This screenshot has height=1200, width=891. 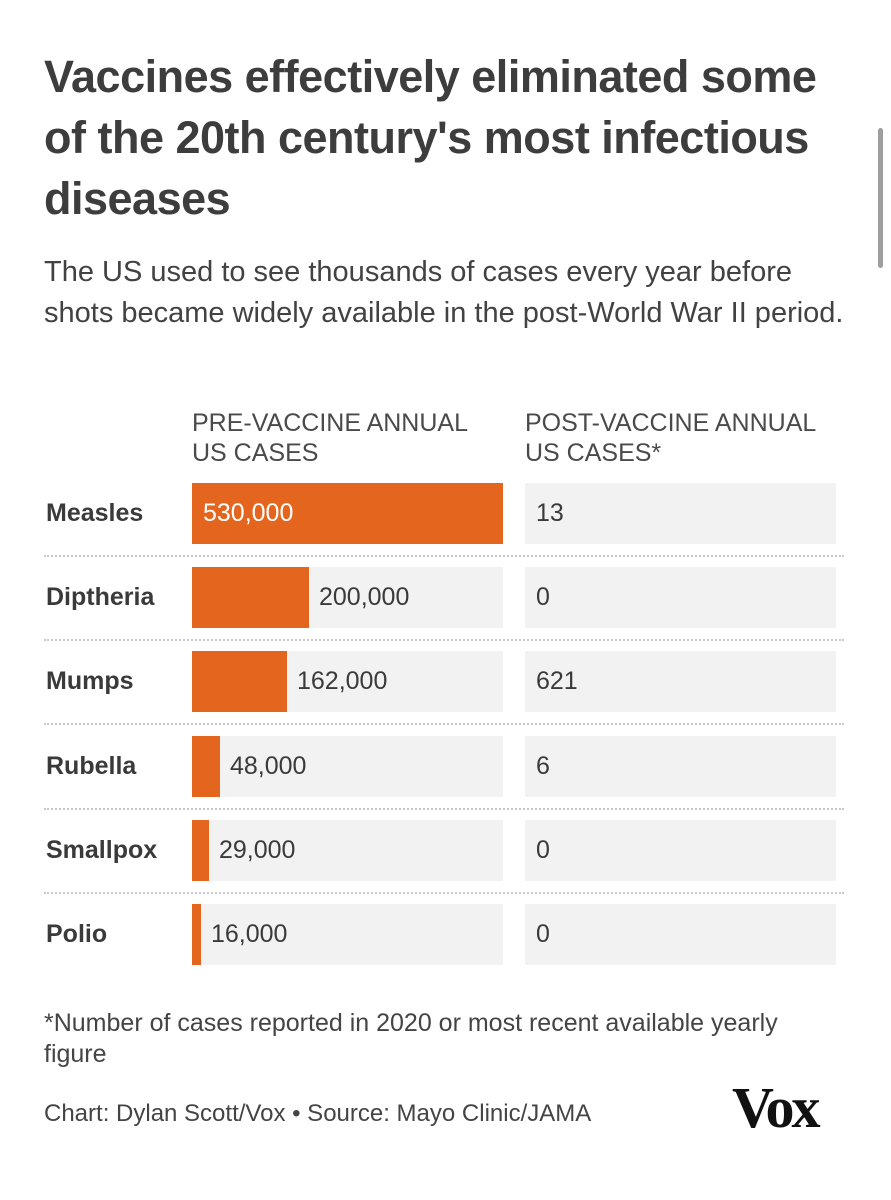 What do you see at coordinates (550, 513) in the screenshot?
I see `post-vaccine-value: 13` at bounding box center [550, 513].